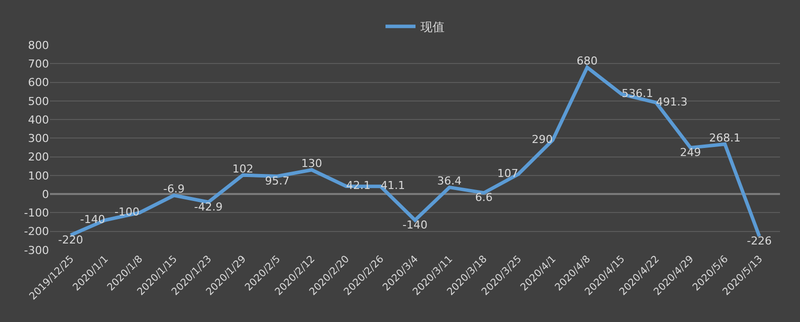  Describe the element at coordinates (587, 61) in the screenshot. I see `data-label: 680` at that location.